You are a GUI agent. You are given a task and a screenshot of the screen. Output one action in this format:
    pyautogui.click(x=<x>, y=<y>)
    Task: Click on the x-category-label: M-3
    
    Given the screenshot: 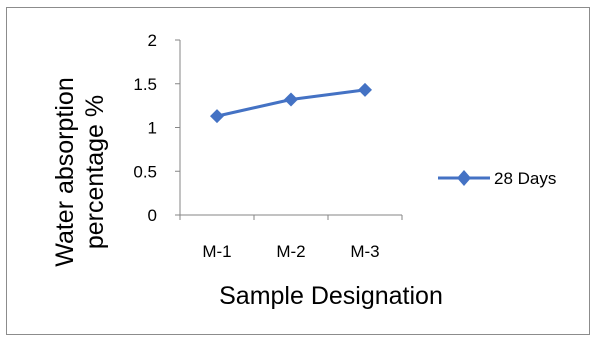 What is the action you would take?
    pyautogui.click(x=364, y=251)
    